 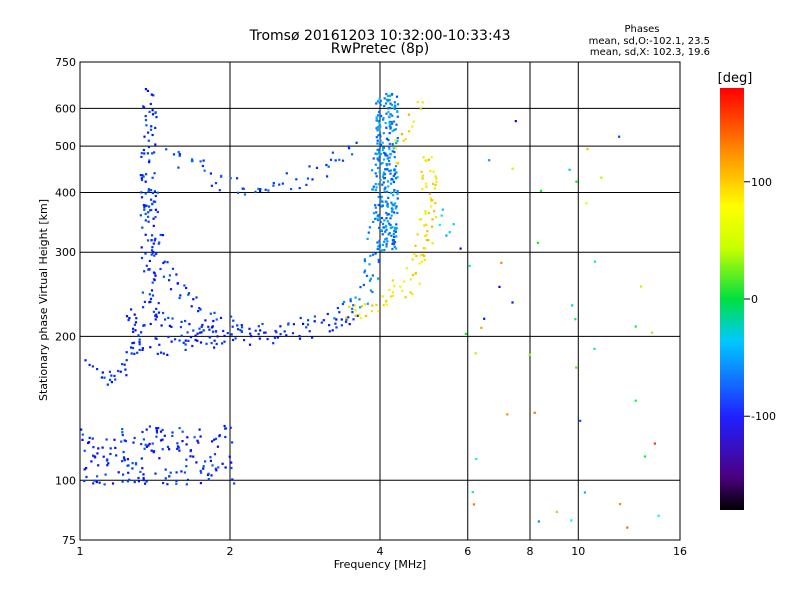 I want to click on colorbar-tick-label: 0, so click(x=754, y=299).